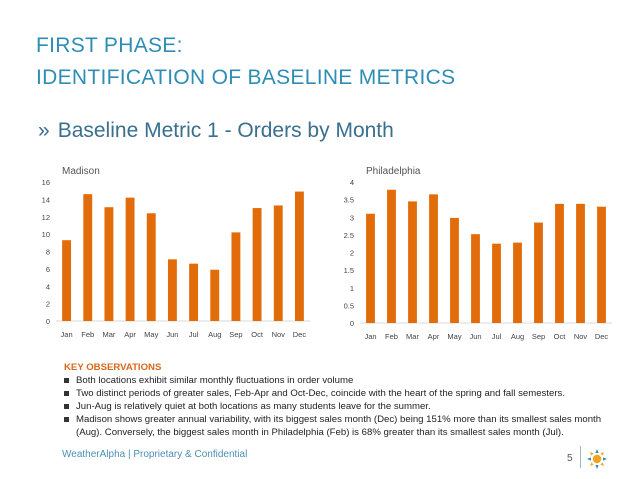 The width and height of the screenshot is (638, 479). What do you see at coordinates (46, 182) in the screenshot?
I see `y-tick-label: 16` at bounding box center [46, 182].